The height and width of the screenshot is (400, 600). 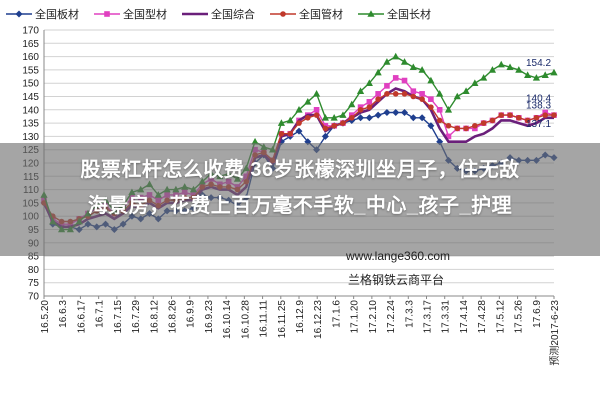 I want to click on x-tick-label: 17.4.14, so click(x=464, y=317).